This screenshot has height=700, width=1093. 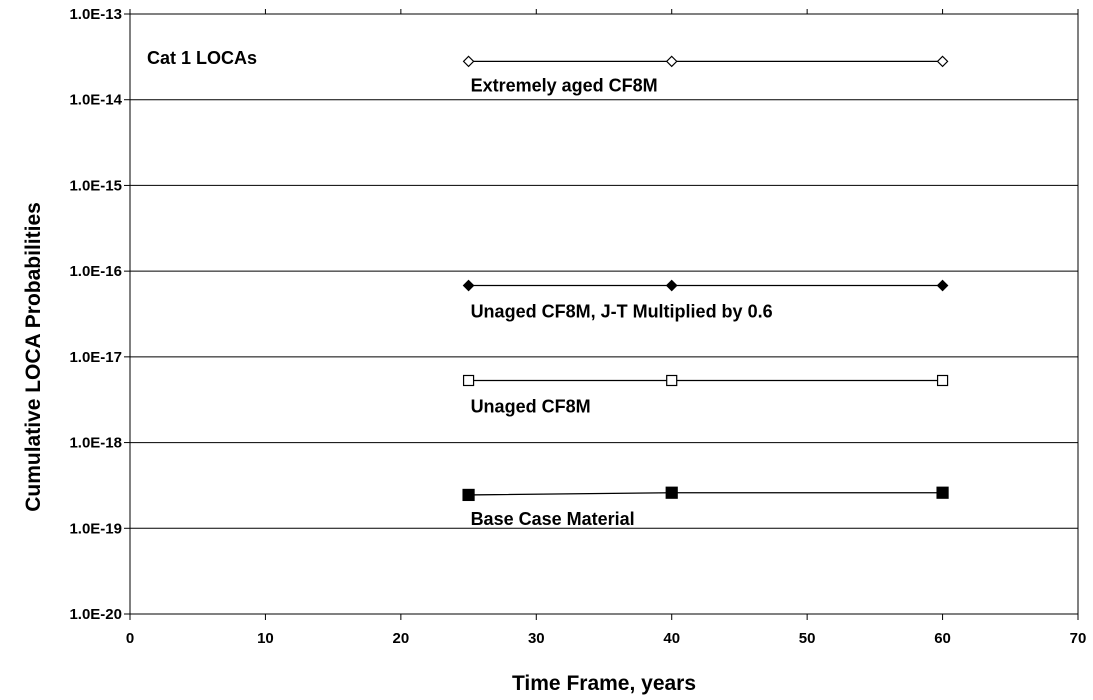 What do you see at coordinates (531, 406) in the screenshot?
I see `series-label: Unaged CF8M` at bounding box center [531, 406].